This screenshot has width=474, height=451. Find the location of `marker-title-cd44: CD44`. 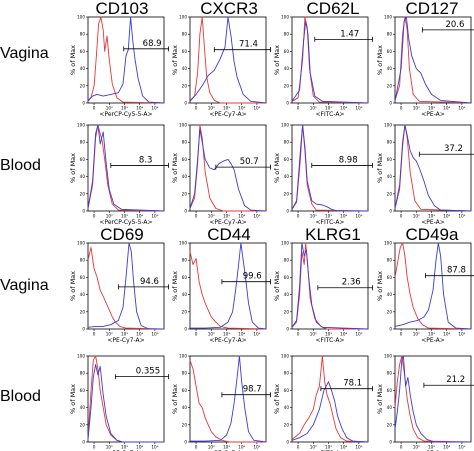

marker-title-cd44: CD44 is located at coordinates (228, 234).